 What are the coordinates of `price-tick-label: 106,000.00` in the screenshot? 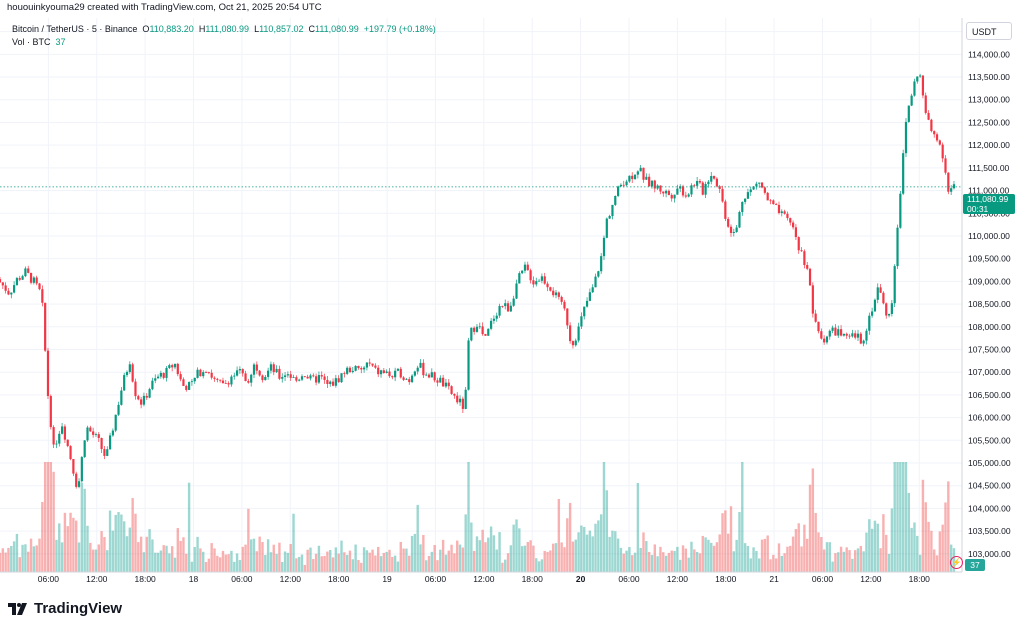 It's located at (989, 418).